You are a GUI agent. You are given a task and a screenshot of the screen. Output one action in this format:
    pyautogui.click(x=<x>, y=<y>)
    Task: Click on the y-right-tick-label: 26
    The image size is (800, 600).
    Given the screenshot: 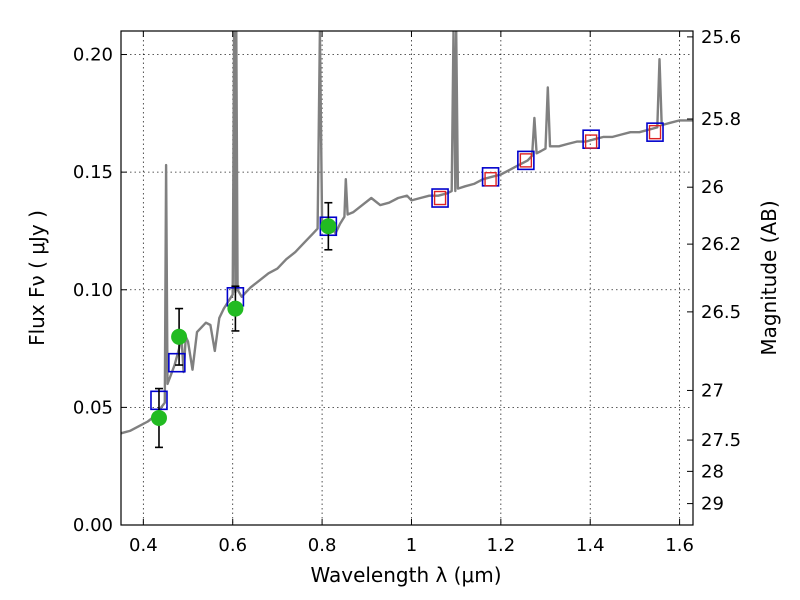 What is the action you would take?
    pyautogui.click(x=712, y=187)
    